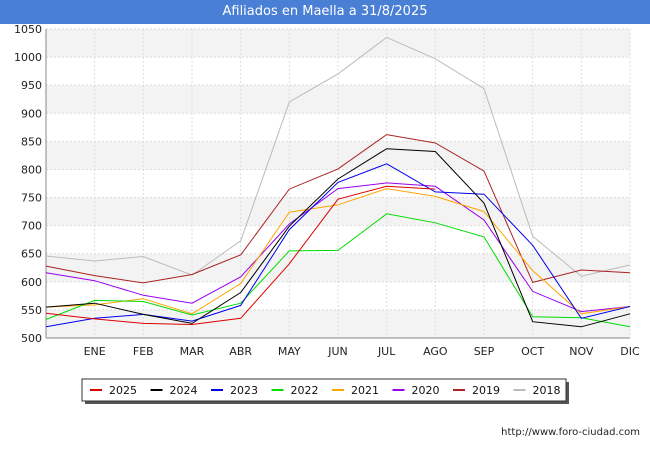 The height and width of the screenshot is (450, 650). Describe the element at coordinates (184, 390) in the screenshot. I see `legend-label-2024: 2024` at that location.